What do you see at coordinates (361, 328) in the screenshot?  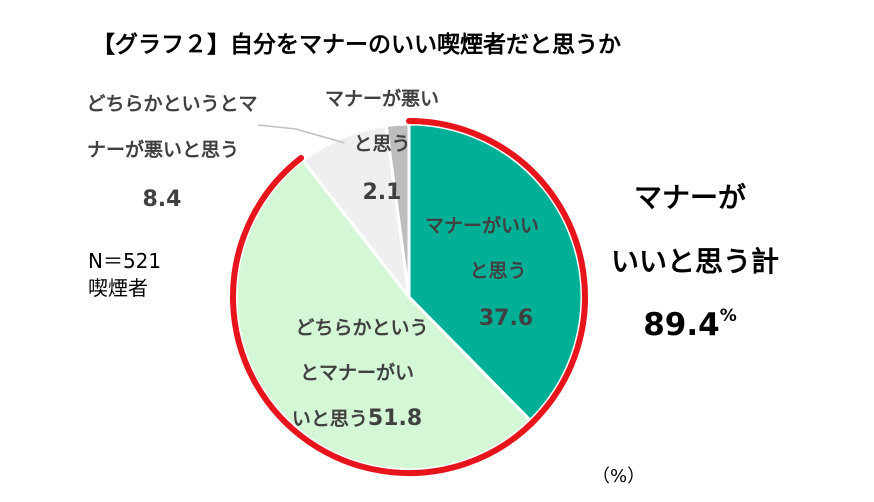 I see `slice-label-rather-good-line1: どちらかという` at bounding box center [361, 328].